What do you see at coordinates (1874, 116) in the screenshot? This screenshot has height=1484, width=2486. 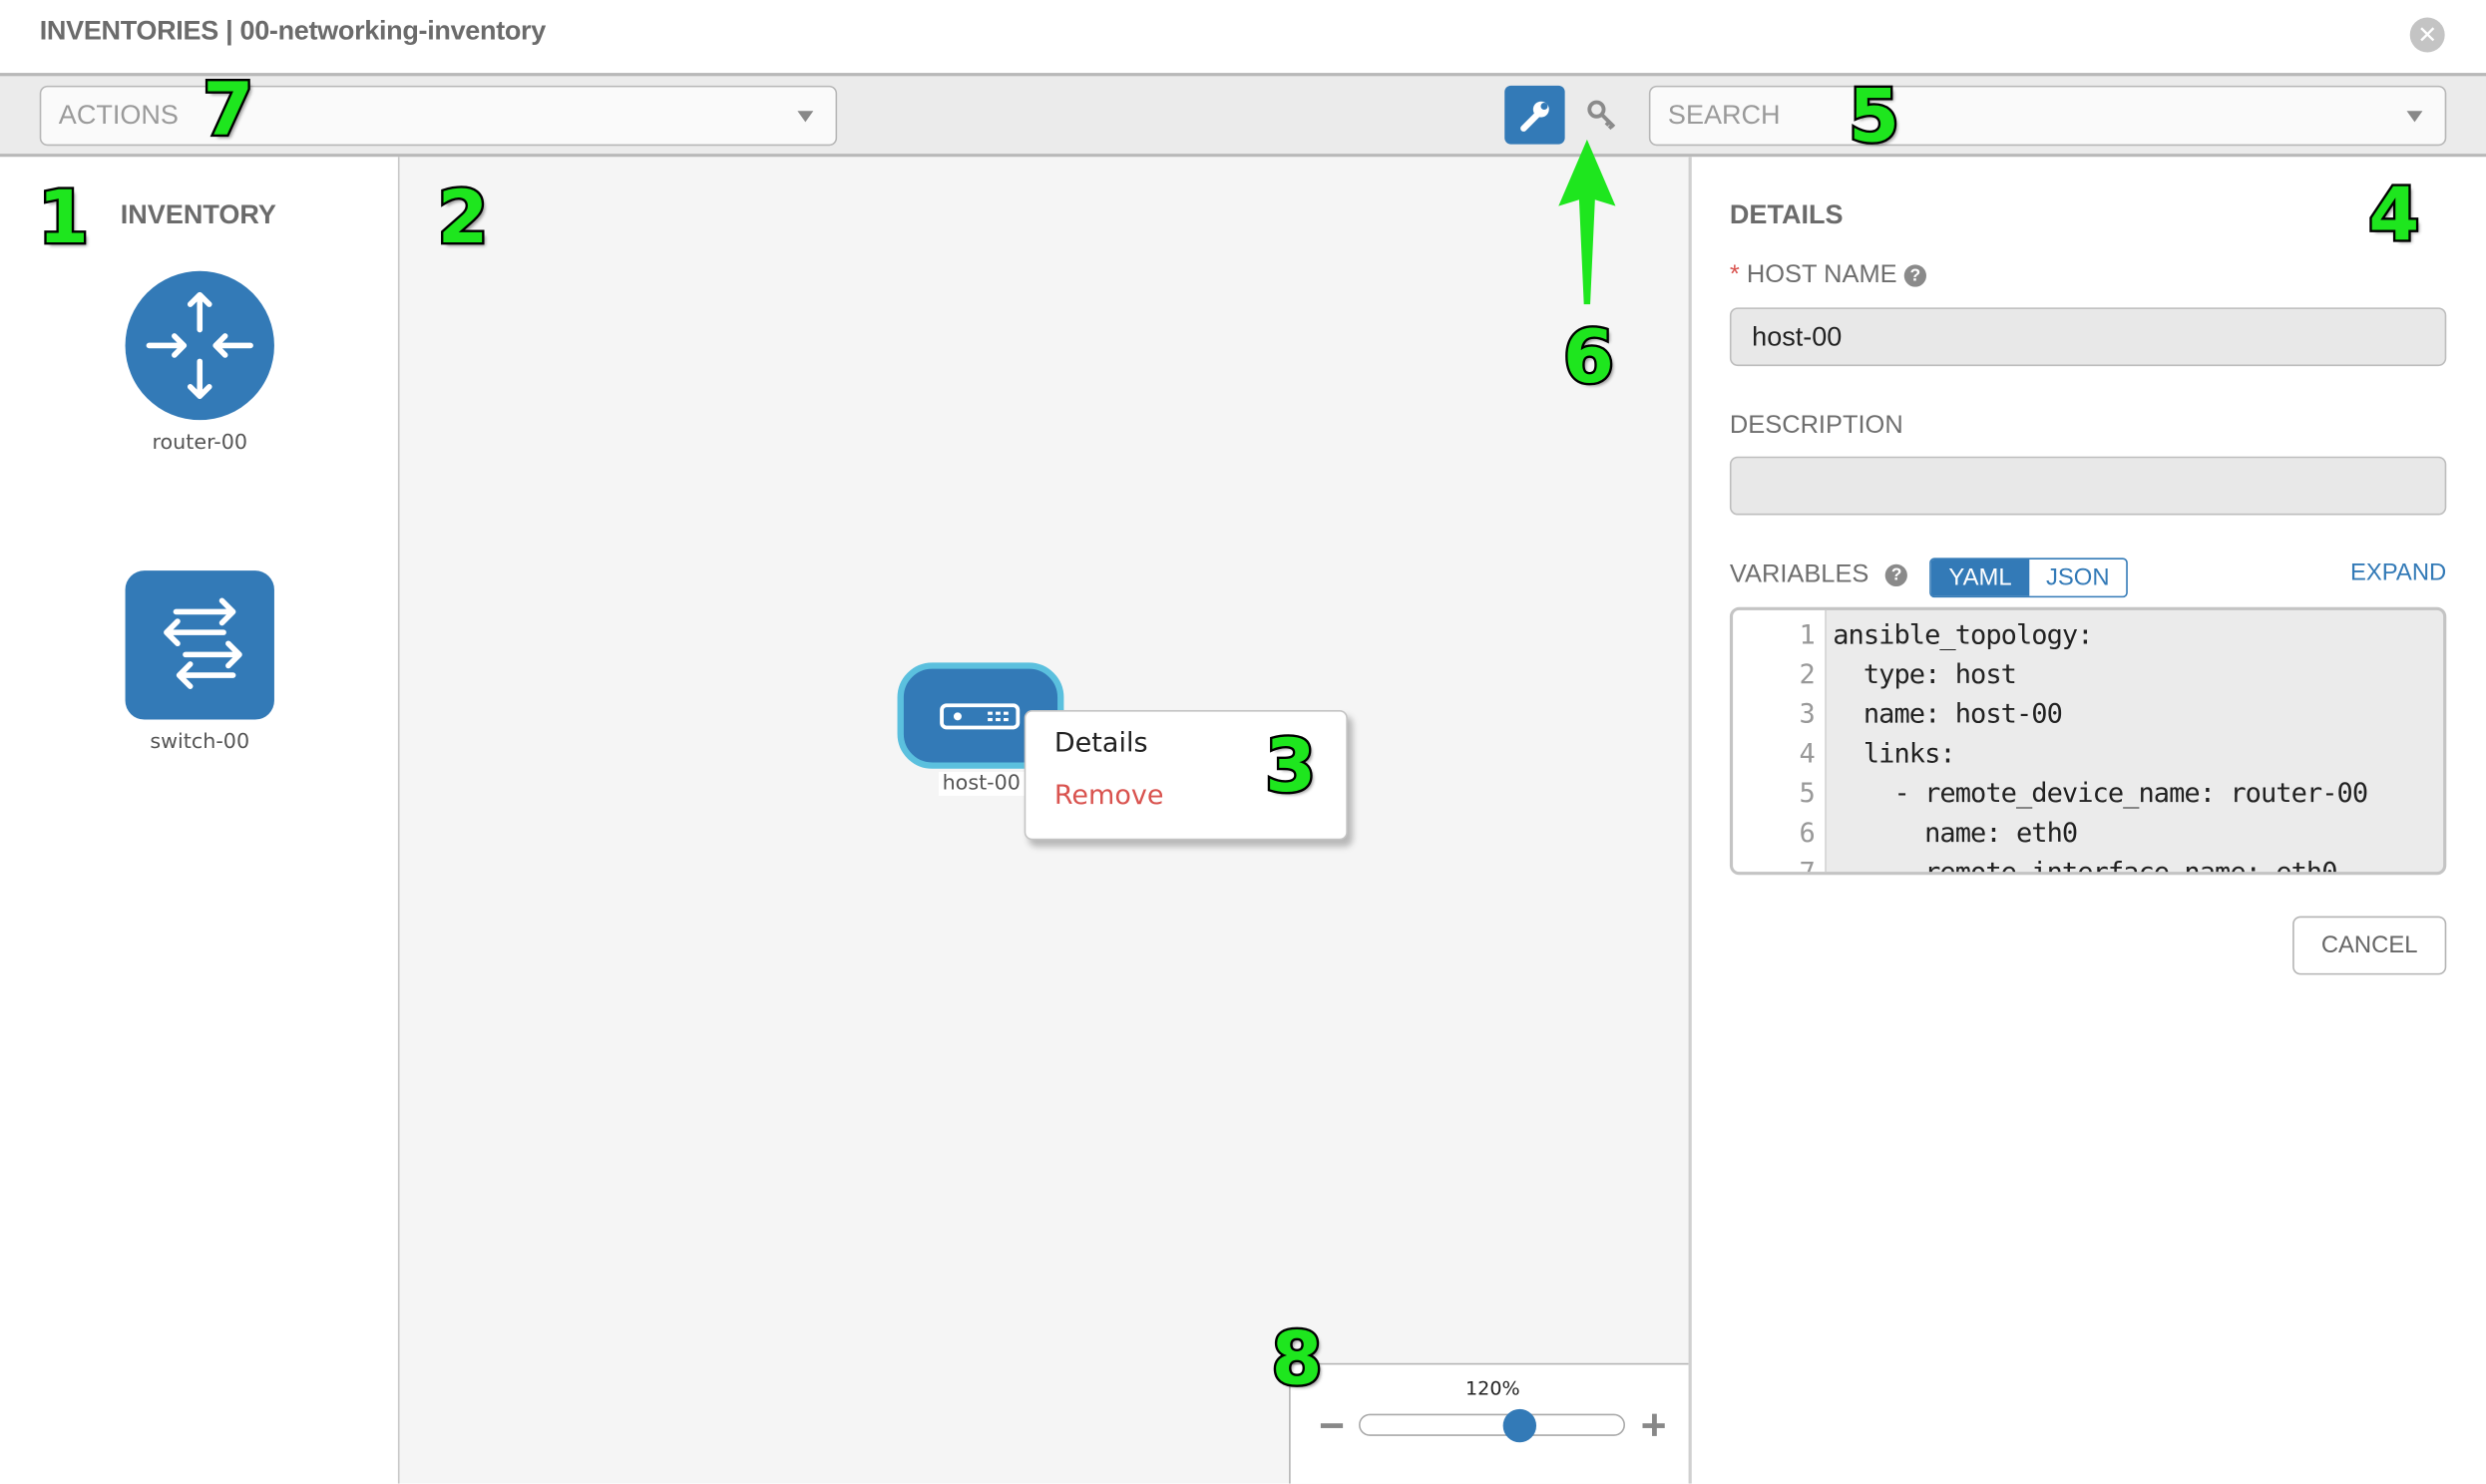 I see `annotation-5: 5` at bounding box center [1874, 116].